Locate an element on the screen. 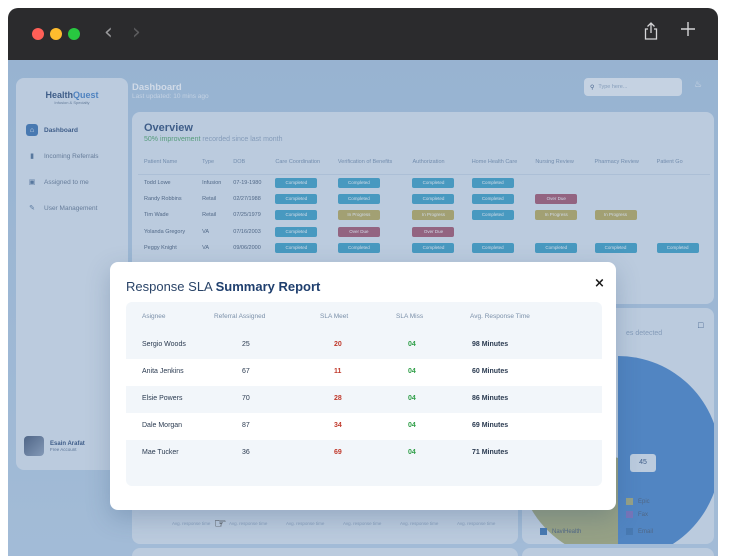 The height and width of the screenshot is (556, 731). user-account-type: Free Account is located at coordinates (63, 449).